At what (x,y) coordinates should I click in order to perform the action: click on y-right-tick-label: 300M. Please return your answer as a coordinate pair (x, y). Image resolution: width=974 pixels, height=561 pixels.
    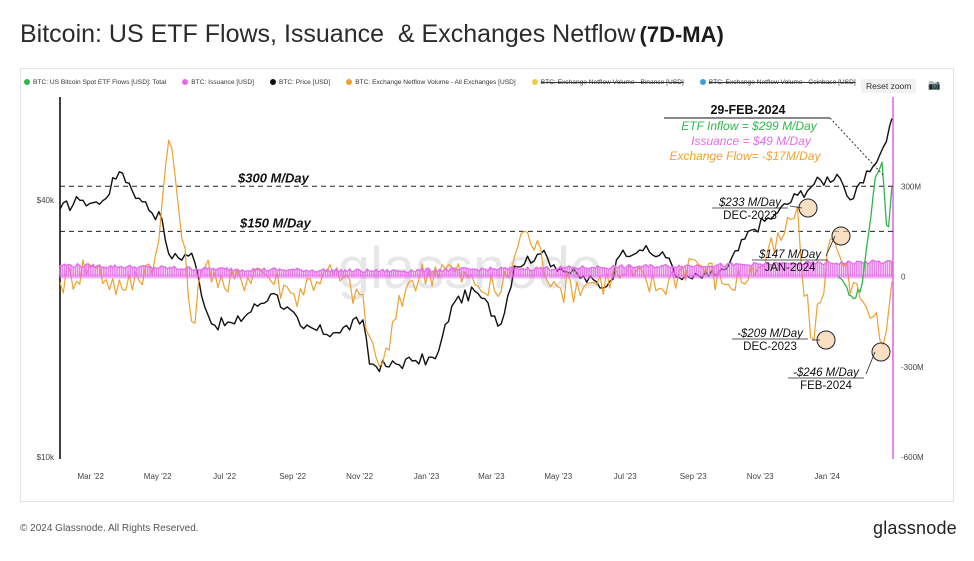
    Looking at the image, I should click on (911, 186).